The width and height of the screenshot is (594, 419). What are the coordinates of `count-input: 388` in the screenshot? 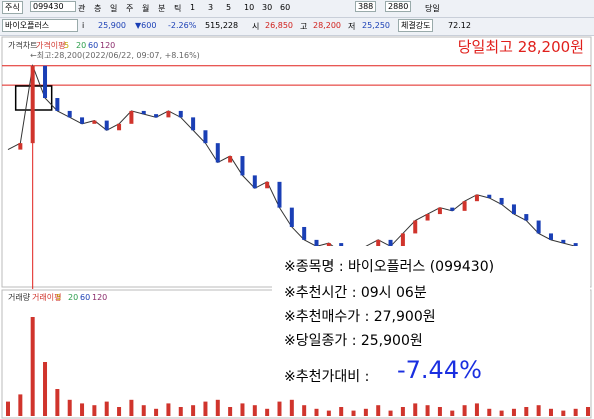 It's located at (366, 6).